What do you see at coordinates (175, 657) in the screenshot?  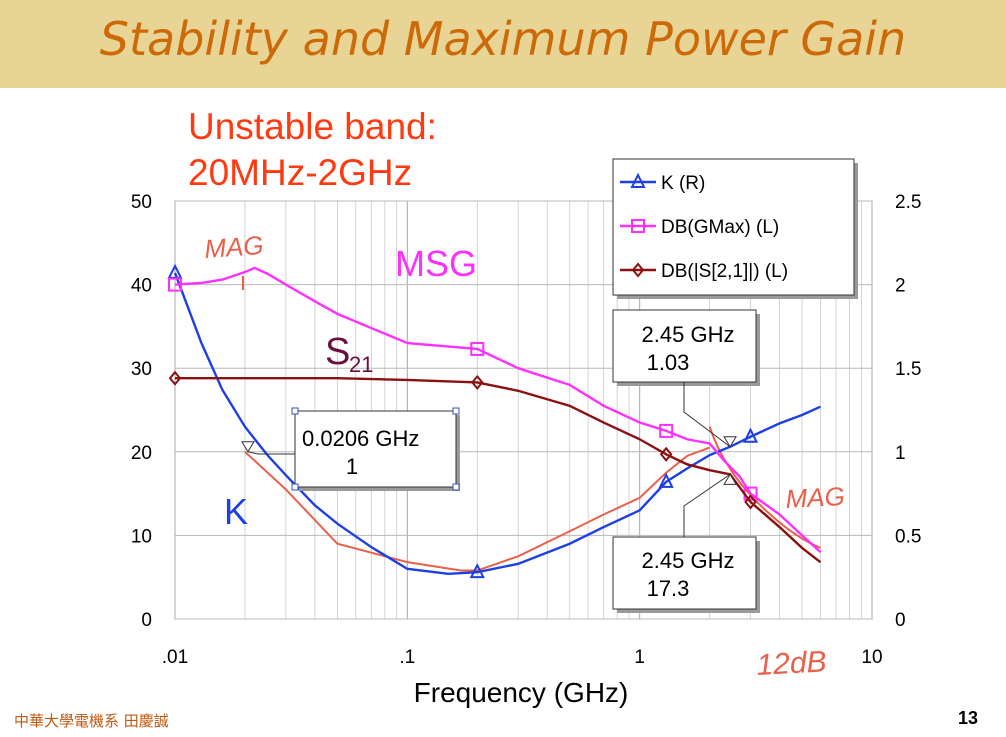 I see `x-tick-label: .01` at bounding box center [175, 657].